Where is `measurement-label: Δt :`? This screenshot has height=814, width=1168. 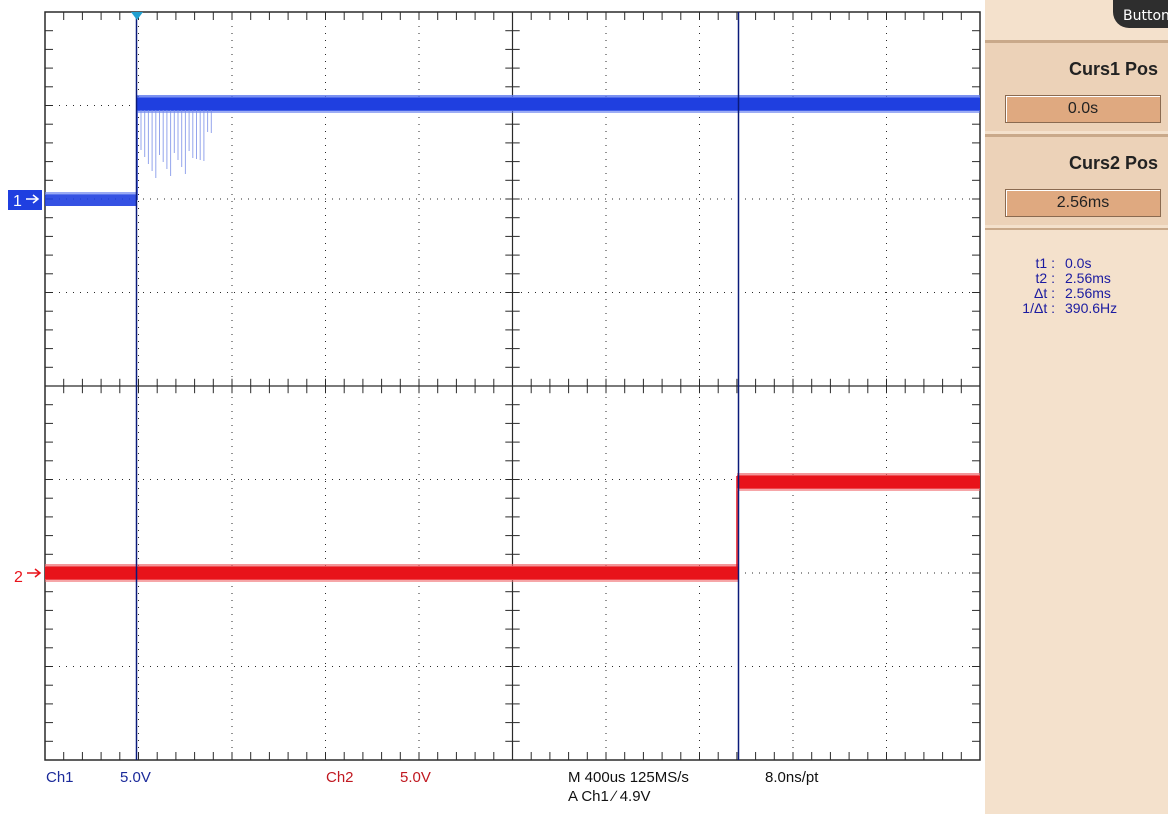
measurement-label: Δt : is located at coordinates (1044, 293).